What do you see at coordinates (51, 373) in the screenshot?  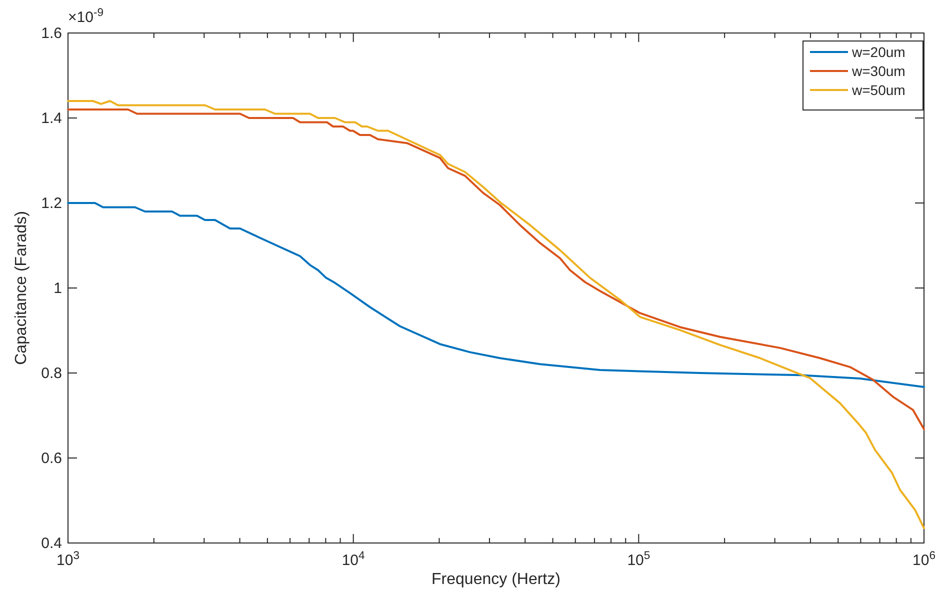 I see `y-tick-label: 0.8` at bounding box center [51, 373].